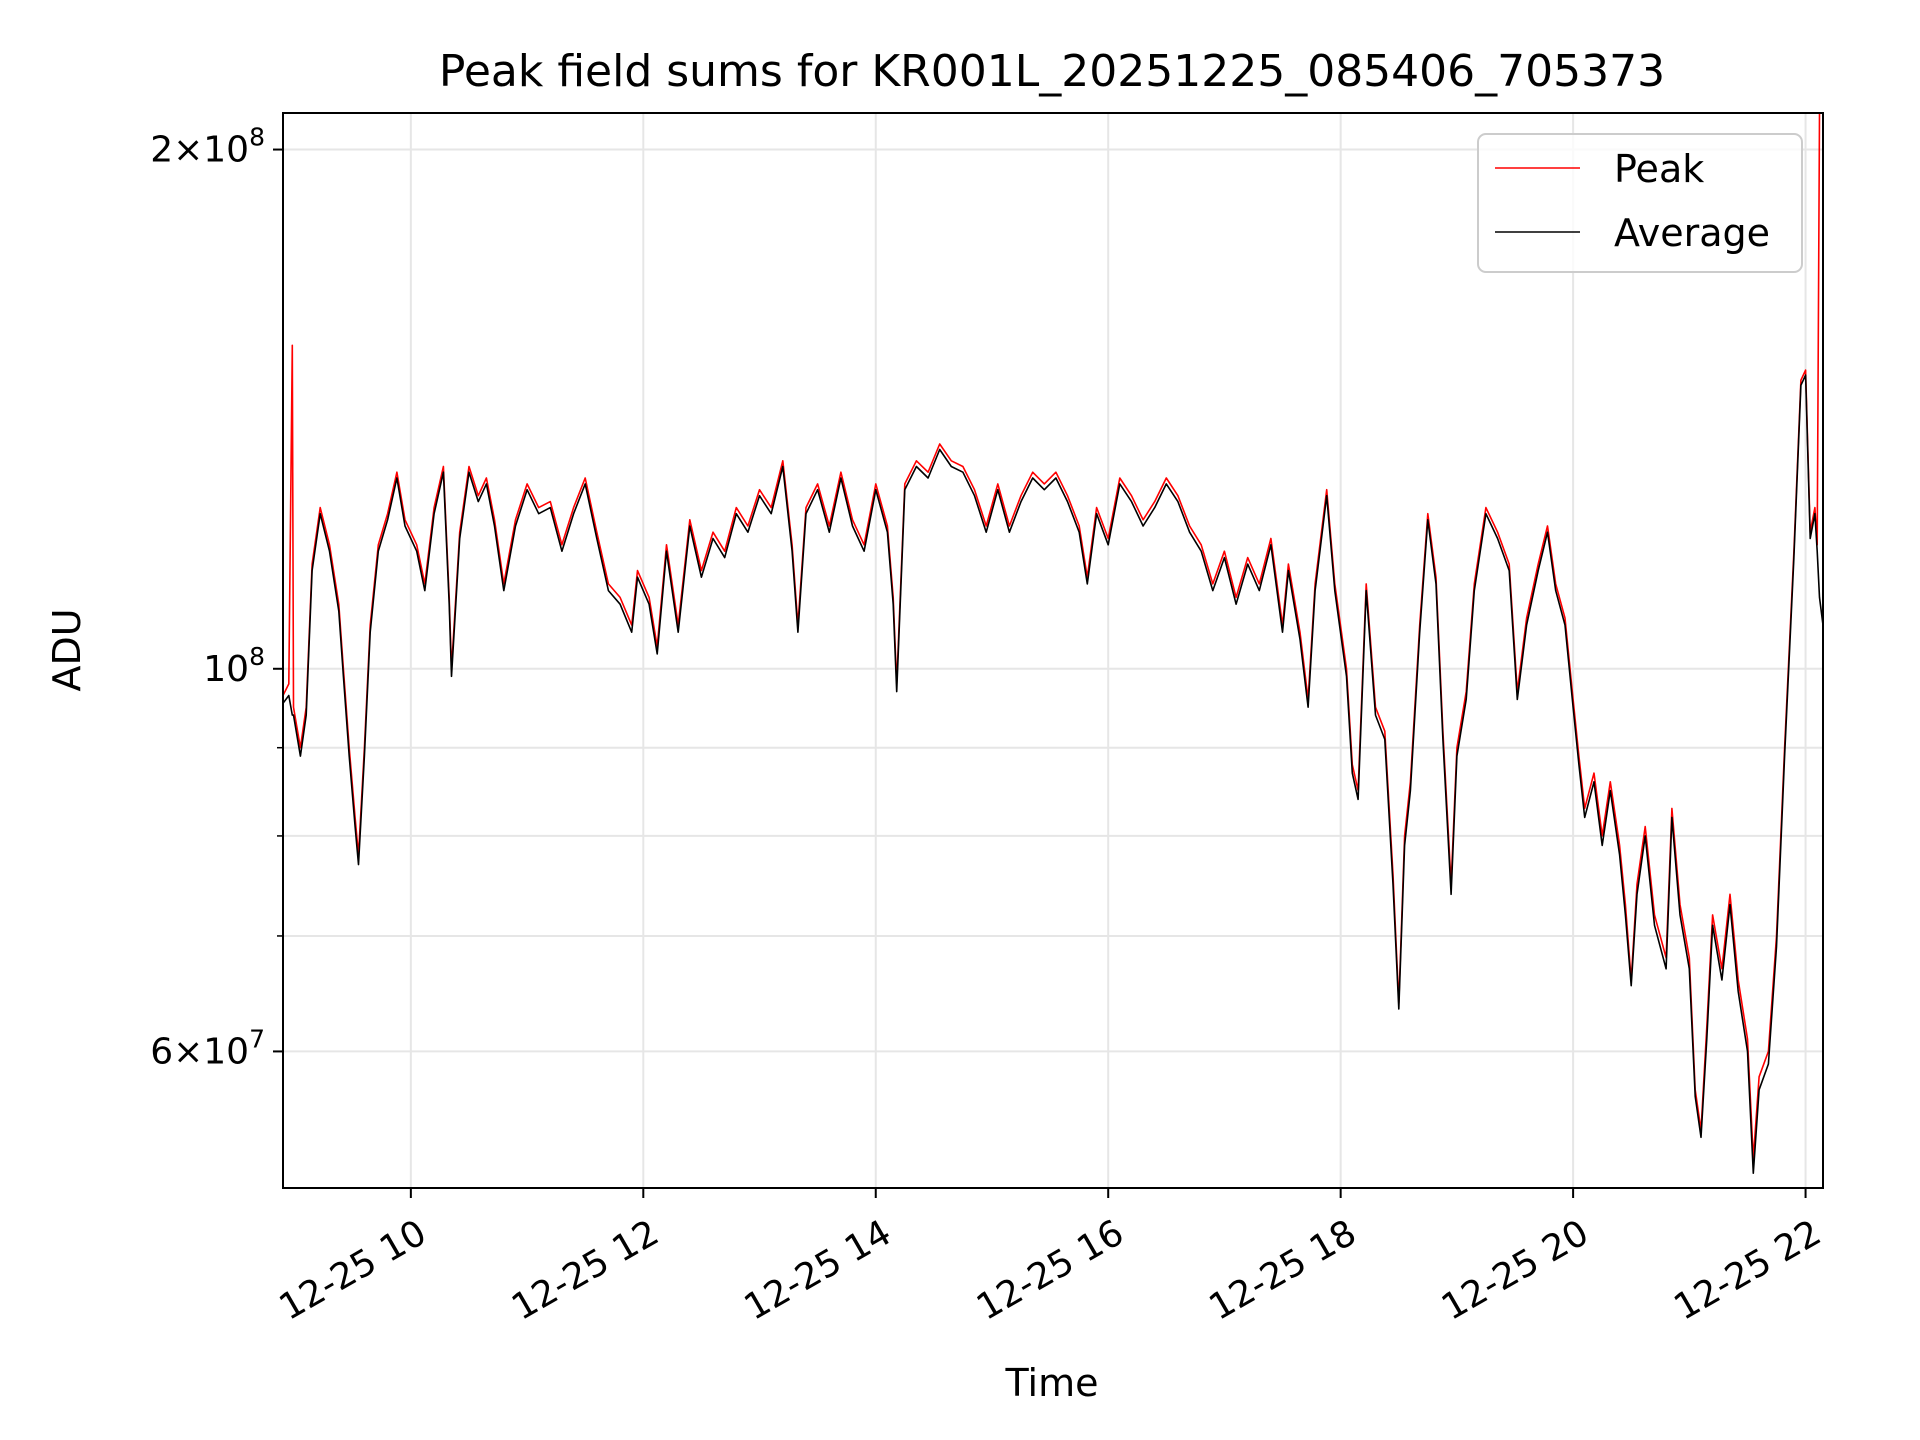 The width and height of the screenshot is (1920, 1440). I want to click on legend: Peak Average, so click(1640, 203).